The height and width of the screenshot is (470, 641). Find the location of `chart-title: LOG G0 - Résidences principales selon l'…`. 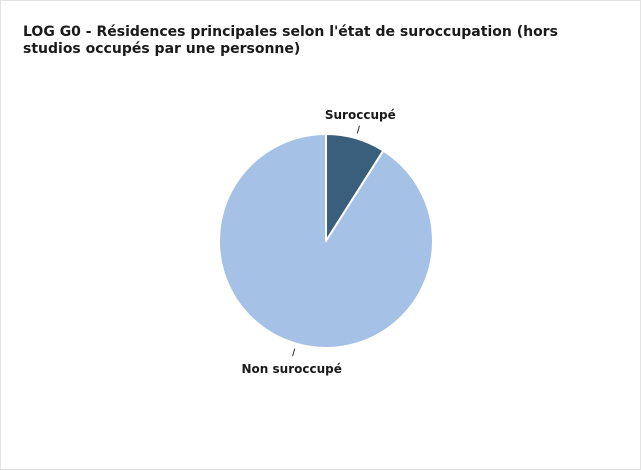

chart-title: LOG G0 - Résidences principales selon l'… is located at coordinates (290, 40).